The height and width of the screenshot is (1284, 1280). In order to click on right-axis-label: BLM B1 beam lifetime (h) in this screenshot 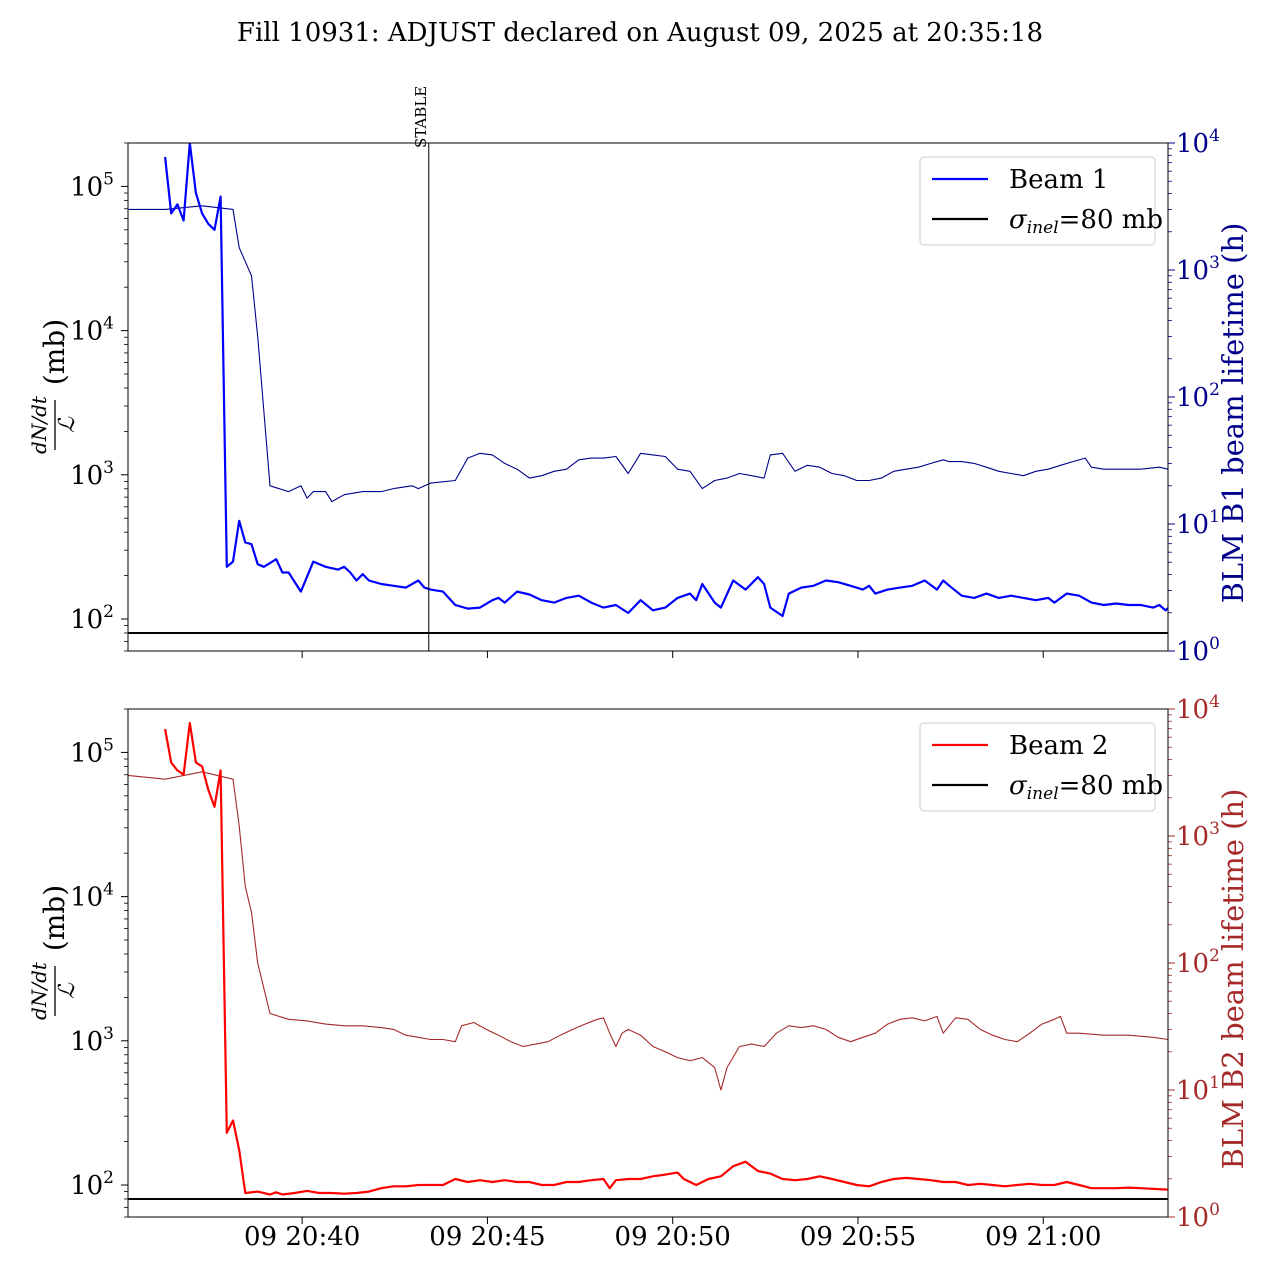, I will do `click(1233, 413)`.